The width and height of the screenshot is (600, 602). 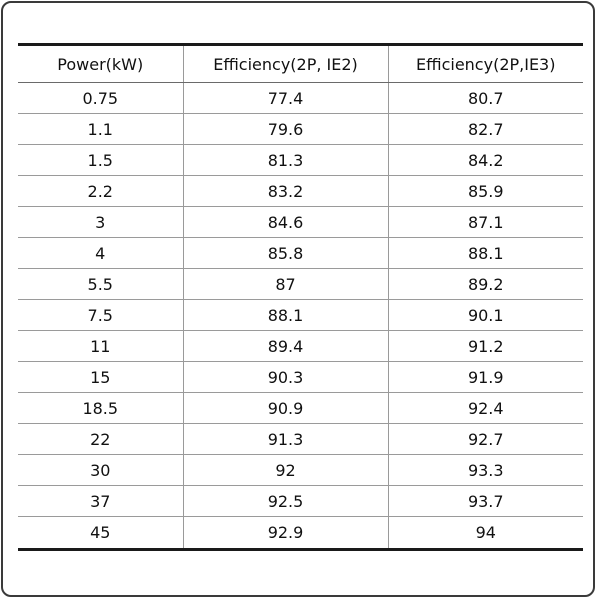 What do you see at coordinates (100, 98) in the screenshot?
I see `cell-power: 0.75` at bounding box center [100, 98].